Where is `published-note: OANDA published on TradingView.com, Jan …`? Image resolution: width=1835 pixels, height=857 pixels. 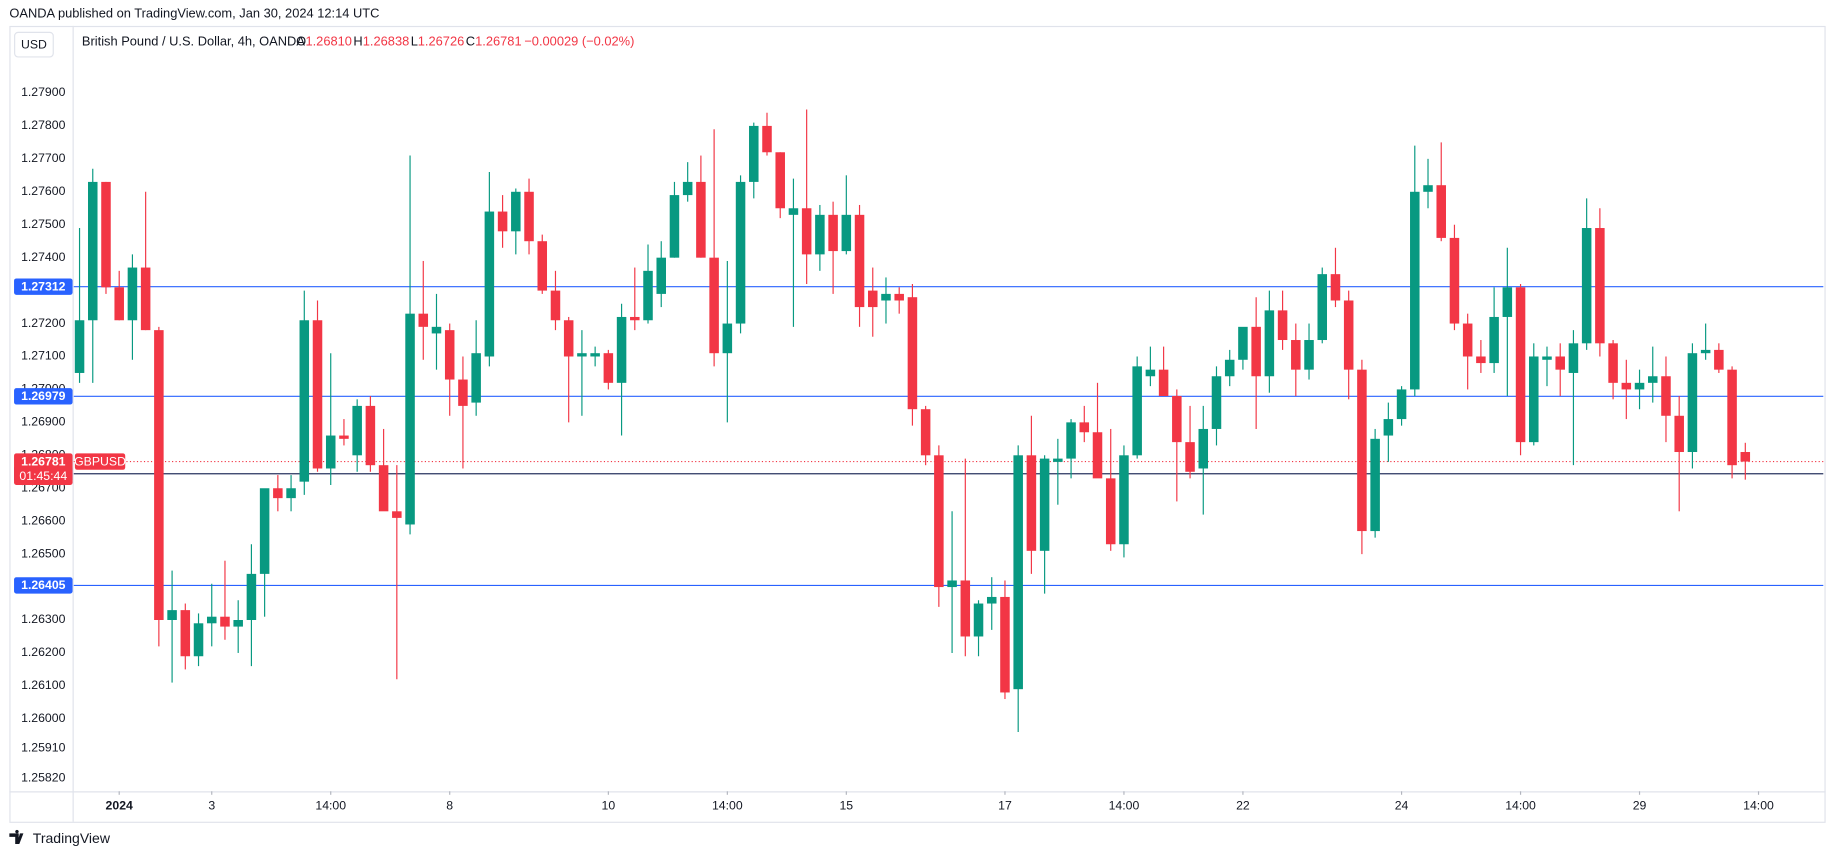
published-note: OANDA published on TradingView.com, Jan … is located at coordinates (194, 13).